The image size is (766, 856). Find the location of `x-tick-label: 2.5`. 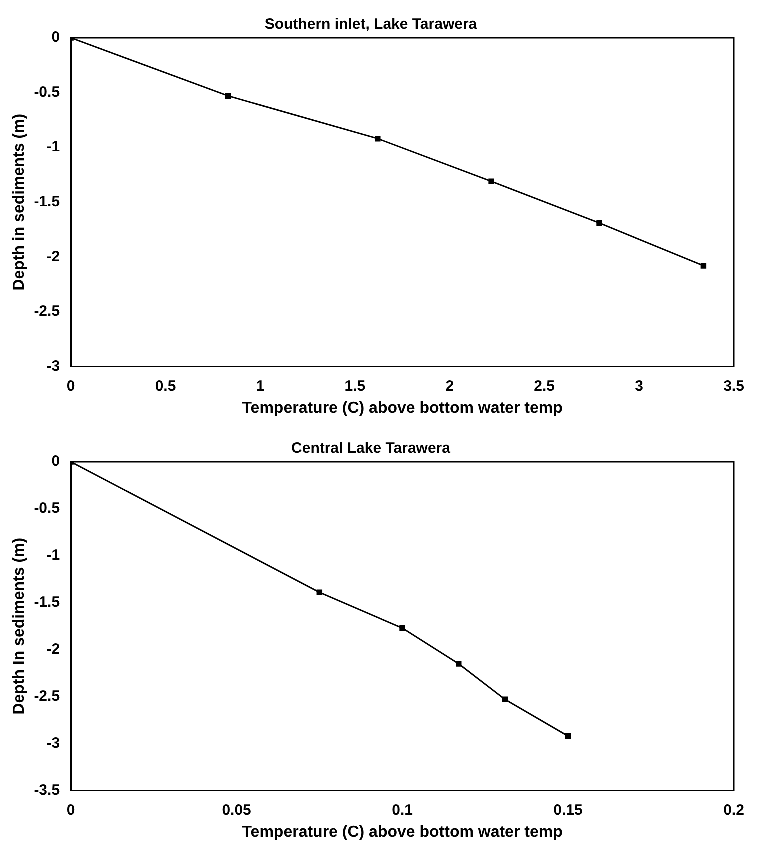

x-tick-label: 2.5 is located at coordinates (545, 386).